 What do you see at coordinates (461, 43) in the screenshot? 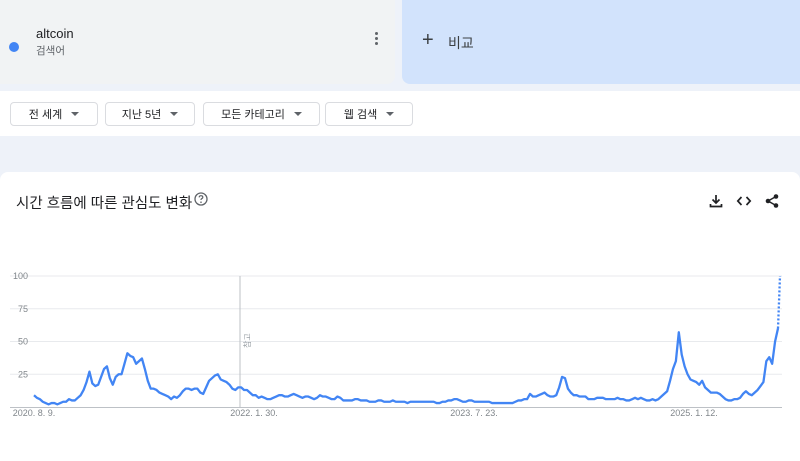
I see `compare-label: 비교` at bounding box center [461, 43].